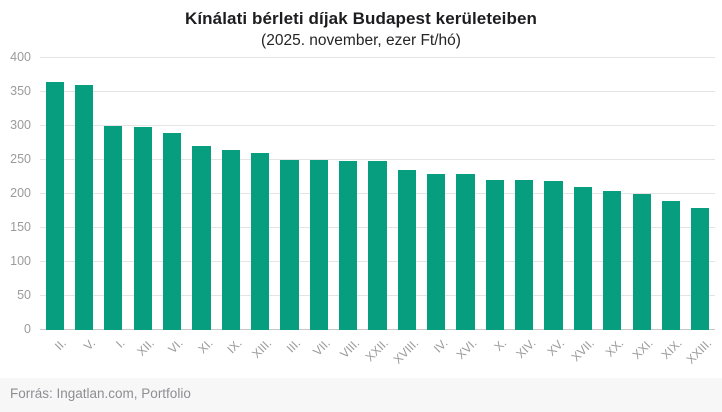  Describe the element at coordinates (24, 295) in the screenshot. I see `y-tick-label: 50` at that location.